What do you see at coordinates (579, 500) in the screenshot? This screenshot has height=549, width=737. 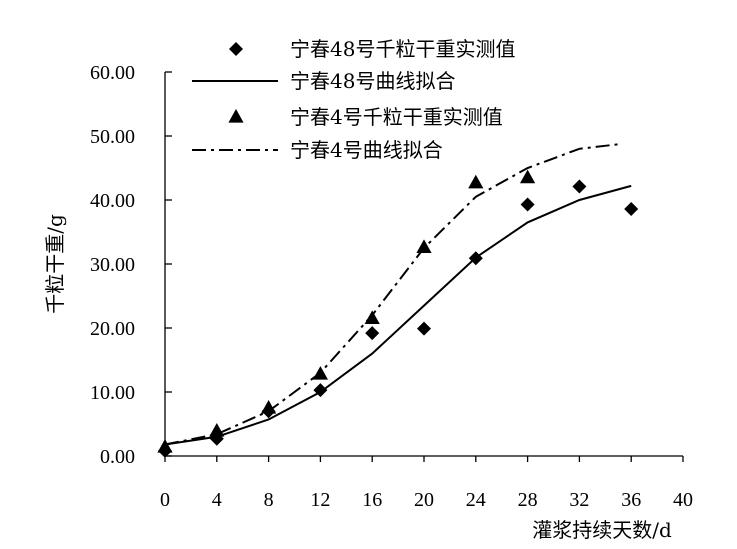 I see `x-tick-label: 32` at bounding box center [579, 500].